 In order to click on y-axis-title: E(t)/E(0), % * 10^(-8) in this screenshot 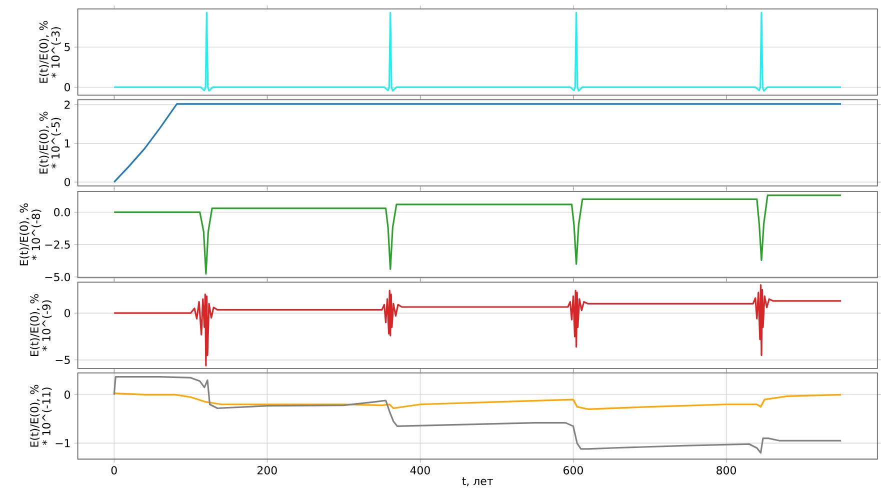, I will do `click(31, 235)`.